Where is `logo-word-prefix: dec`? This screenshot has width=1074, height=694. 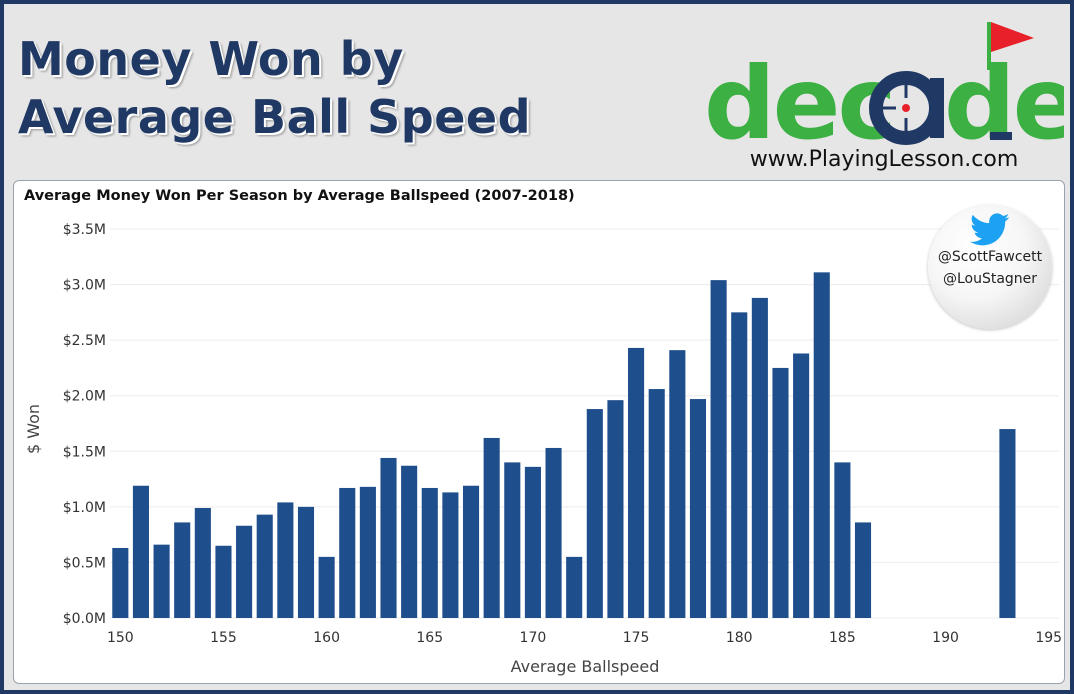 logo-word-prefix: dec is located at coordinates (799, 103).